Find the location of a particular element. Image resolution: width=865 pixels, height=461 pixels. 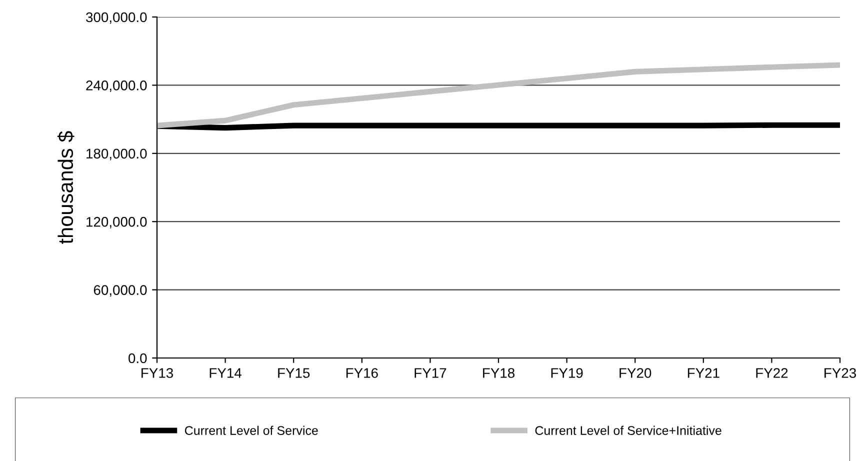

y-tick-label: 120,000.0 is located at coordinates (116, 222).